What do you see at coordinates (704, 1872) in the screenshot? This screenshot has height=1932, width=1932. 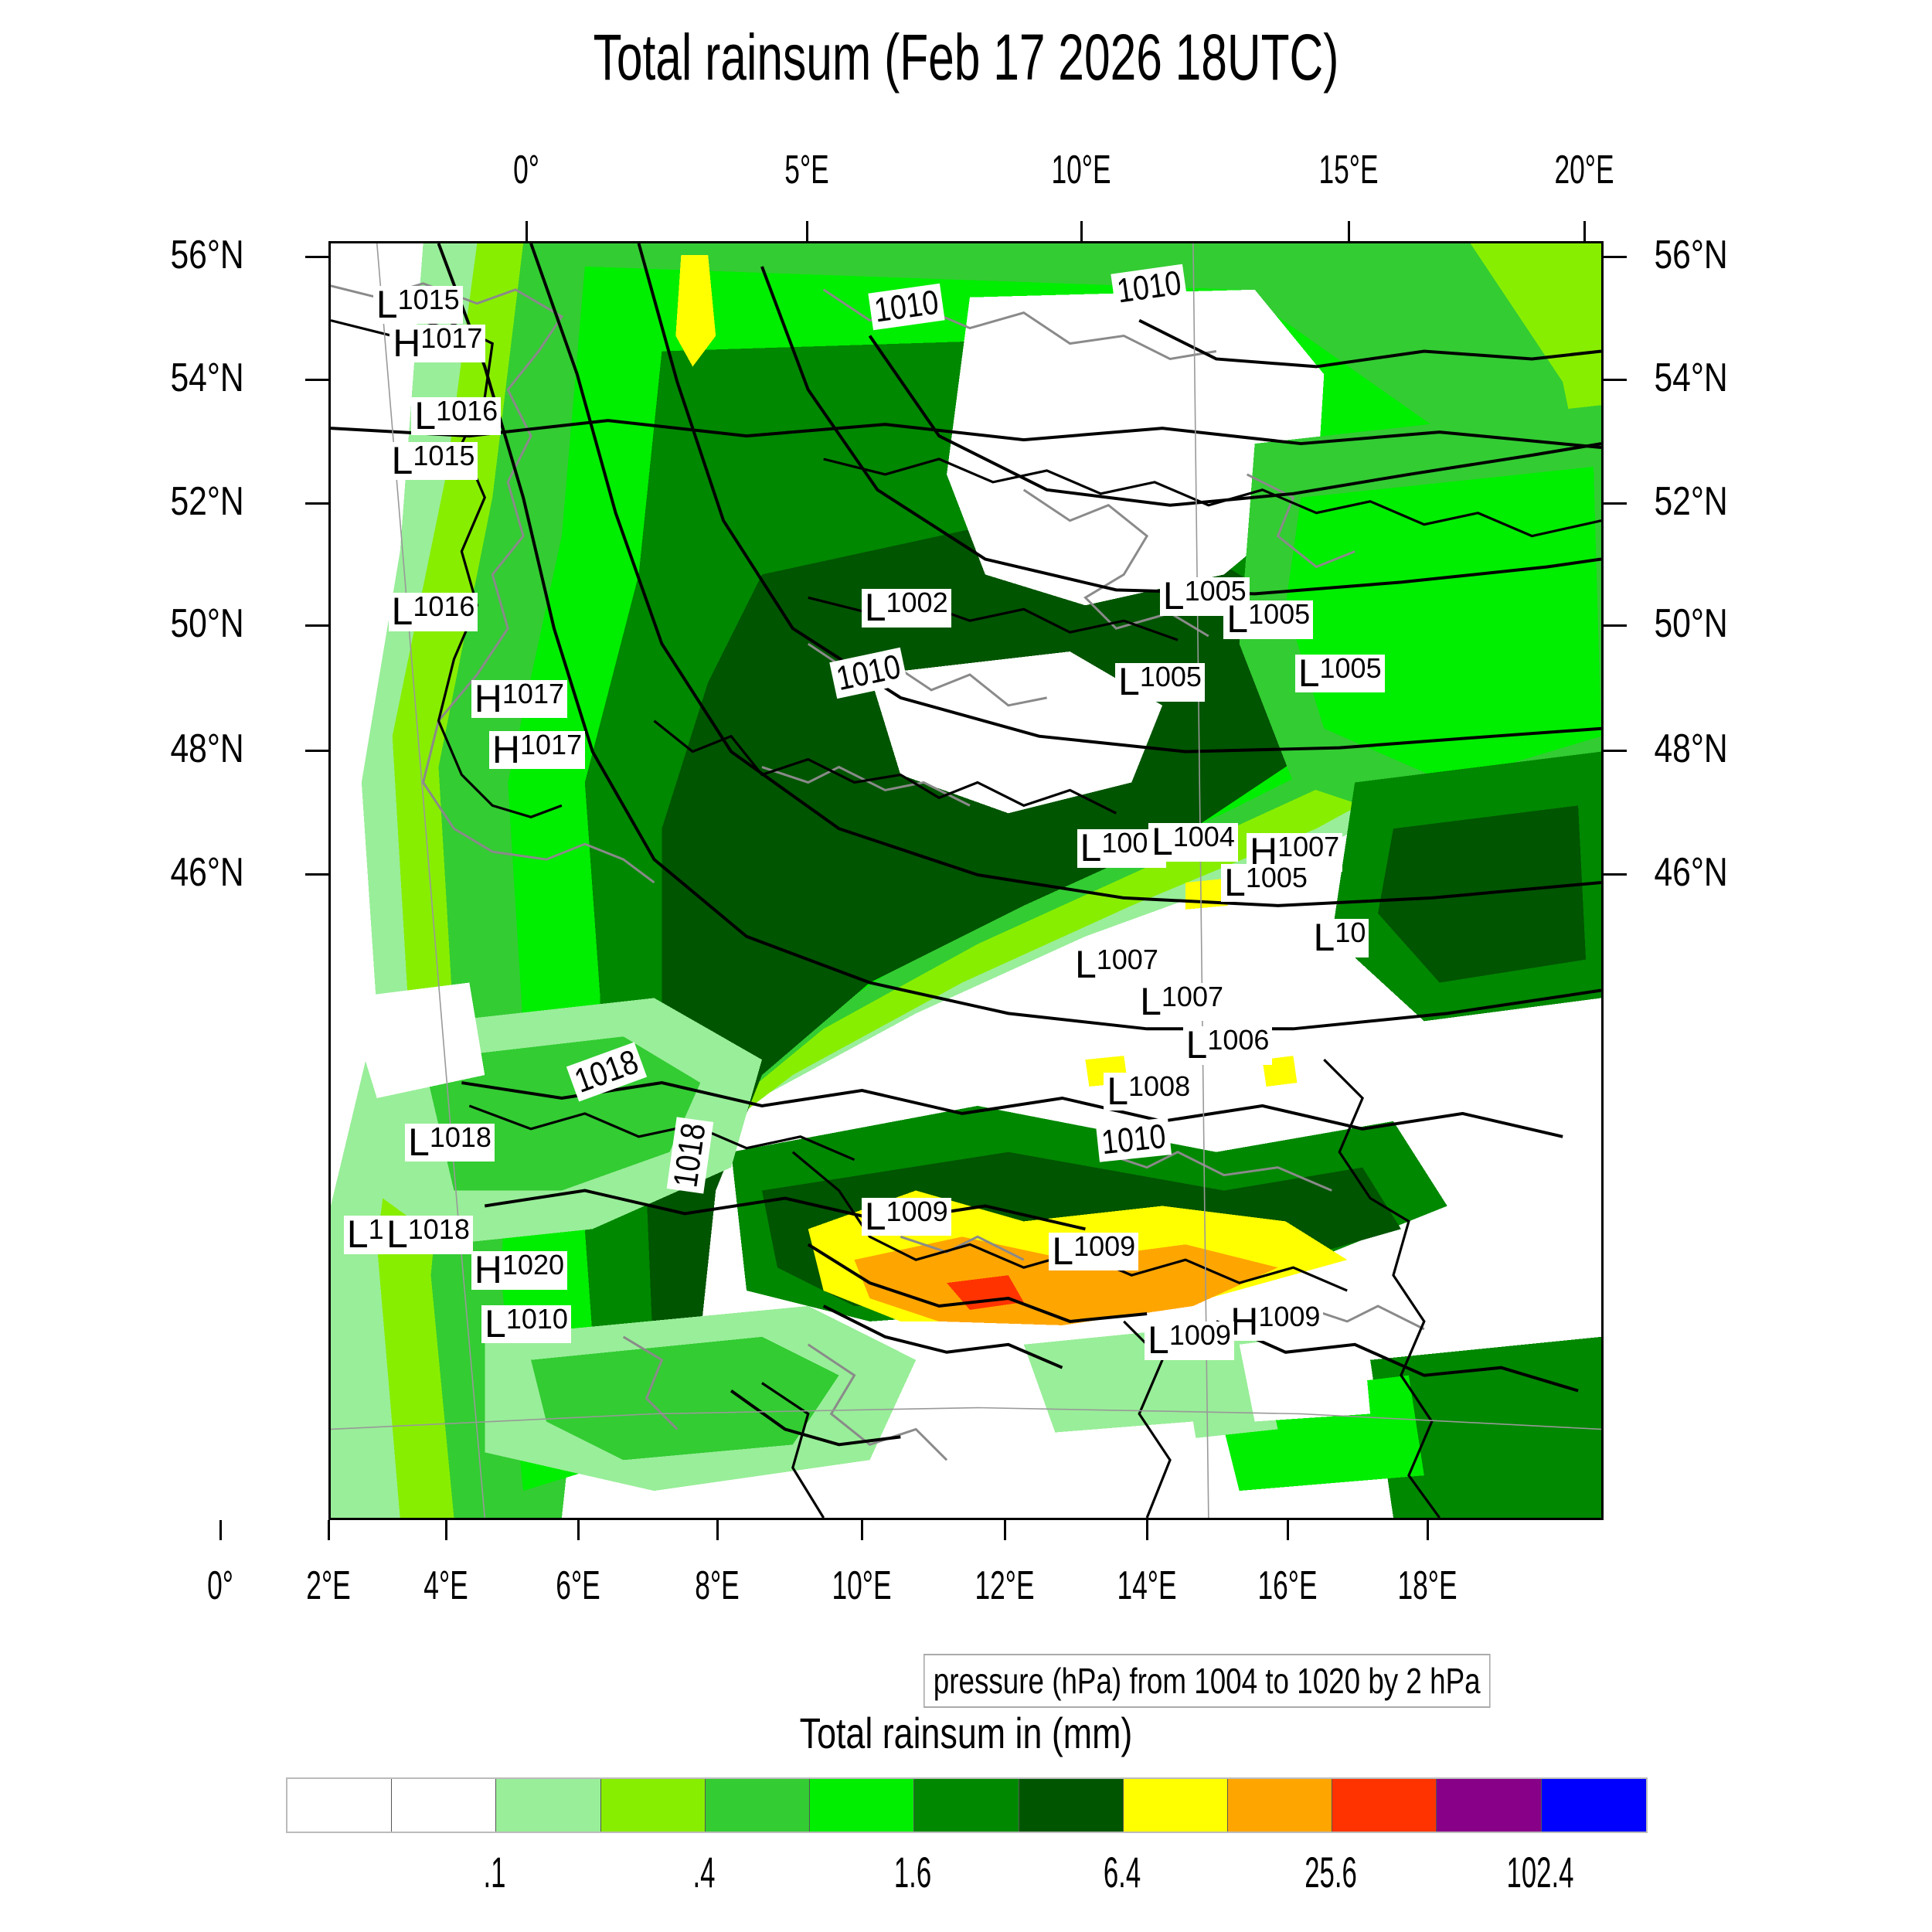 I see `colorbar-tick-label: .4` at bounding box center [704, 1872].